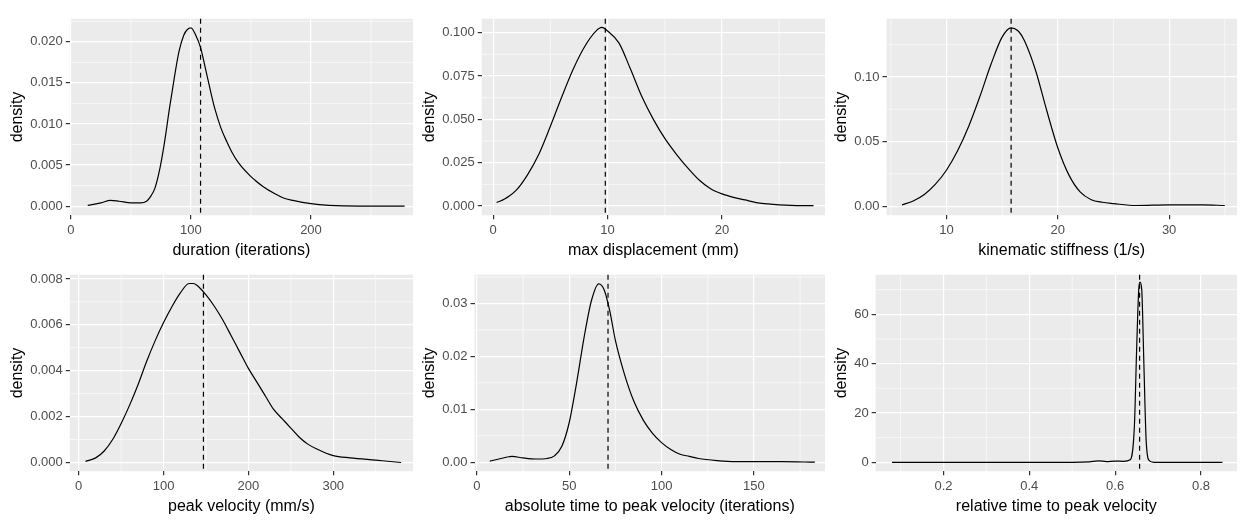 This screenshot has width=1250, height=525. What do you see at coordinates (458, 75) in the screenshot?
I see `y-tick-label: 0.075` at bounding box center [458, 75].